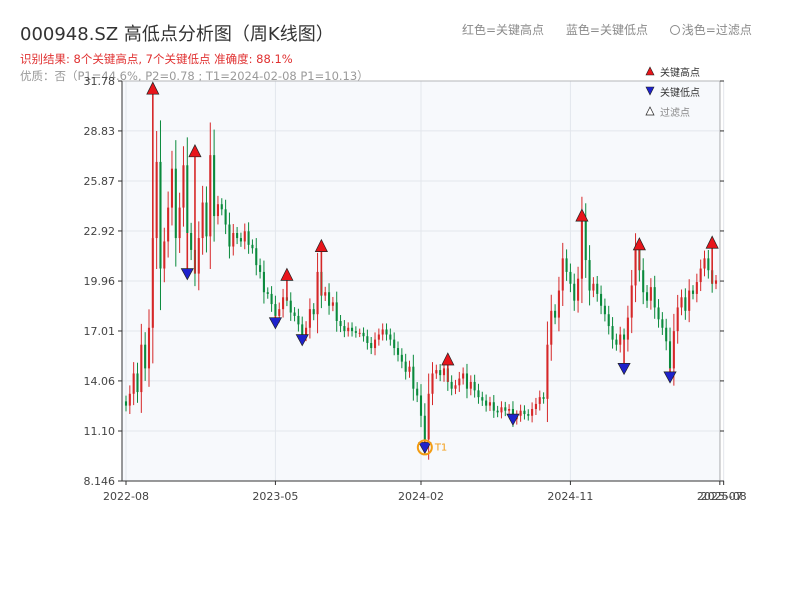 The height and width of the screenshot is (600, 800). What do you see at coordinates (674, 30) in the screenshot?
I see `ring-icon` at bounding box center [674, 30].